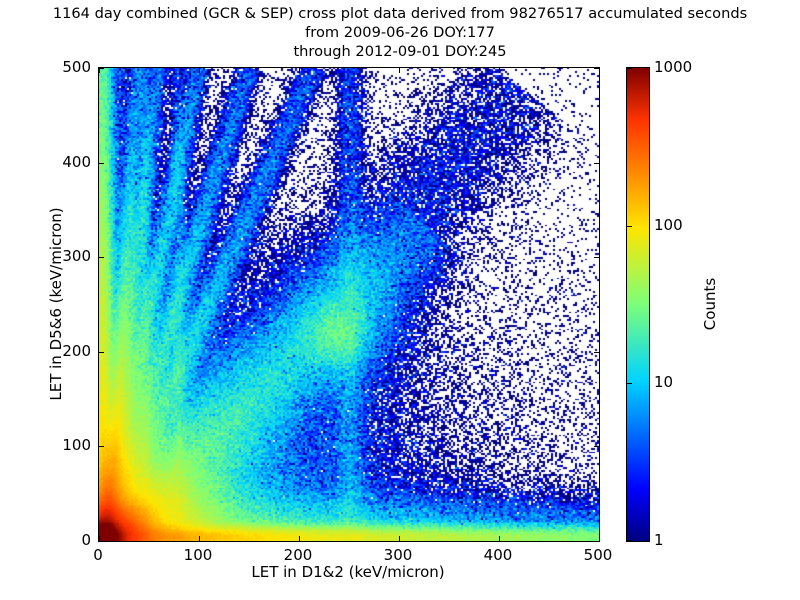 This screenshot has width=800, height=600. I want to click on colorbar-tick-label-0: 1, so click(659, 540).